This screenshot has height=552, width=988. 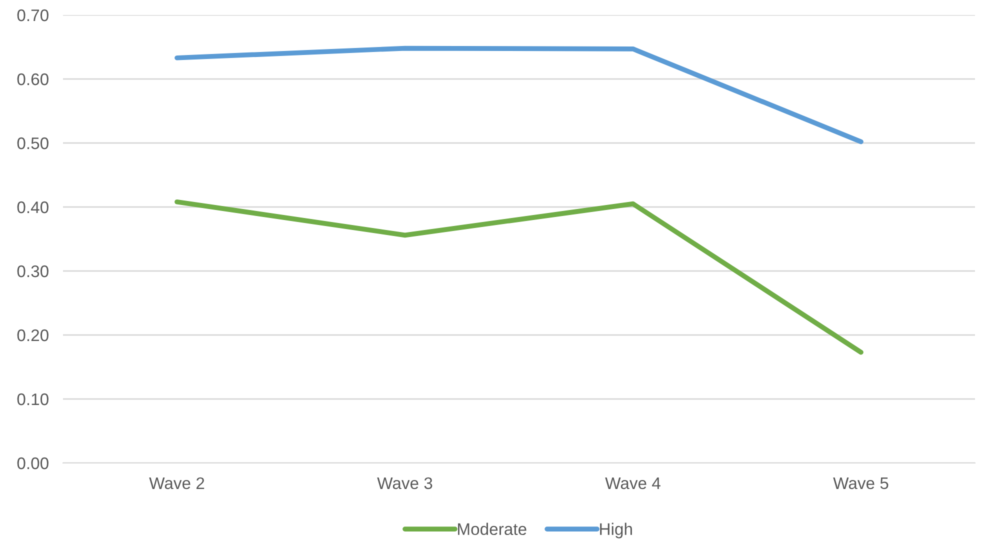 I want to click on legend-label: High, so click(x=616, y=530).